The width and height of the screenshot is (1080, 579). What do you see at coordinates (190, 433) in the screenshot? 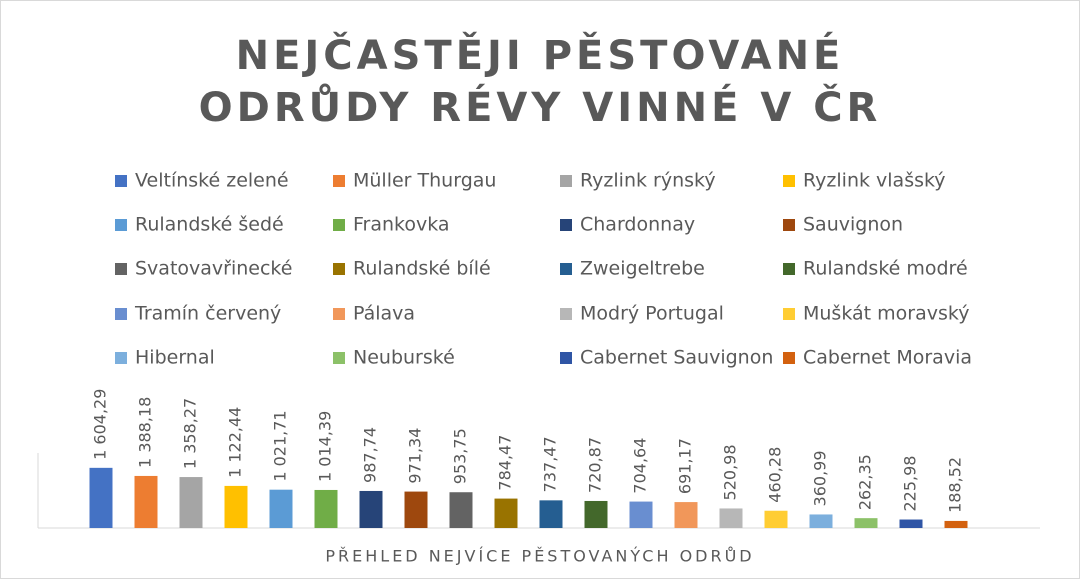
I see `data-label: 1 358,27` at bounding box center [190, 433].